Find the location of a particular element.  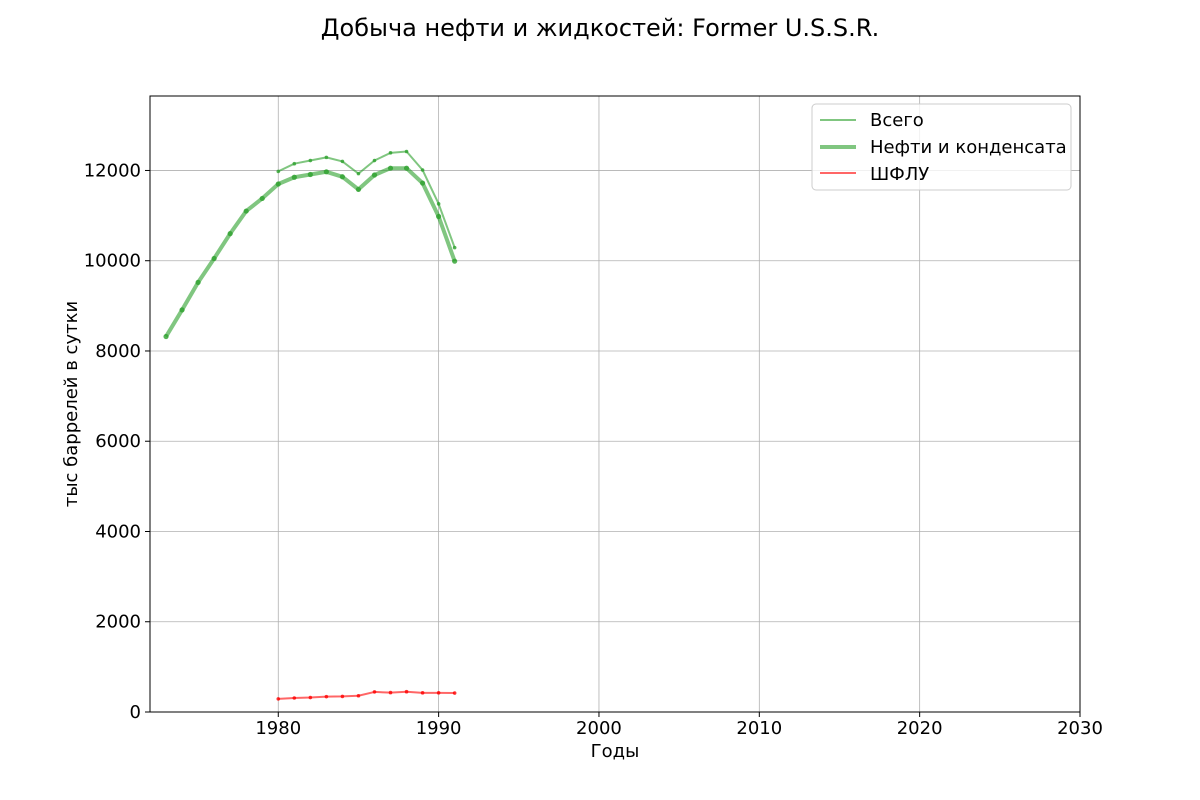

series-line-total is located at coordinates (366, 199).